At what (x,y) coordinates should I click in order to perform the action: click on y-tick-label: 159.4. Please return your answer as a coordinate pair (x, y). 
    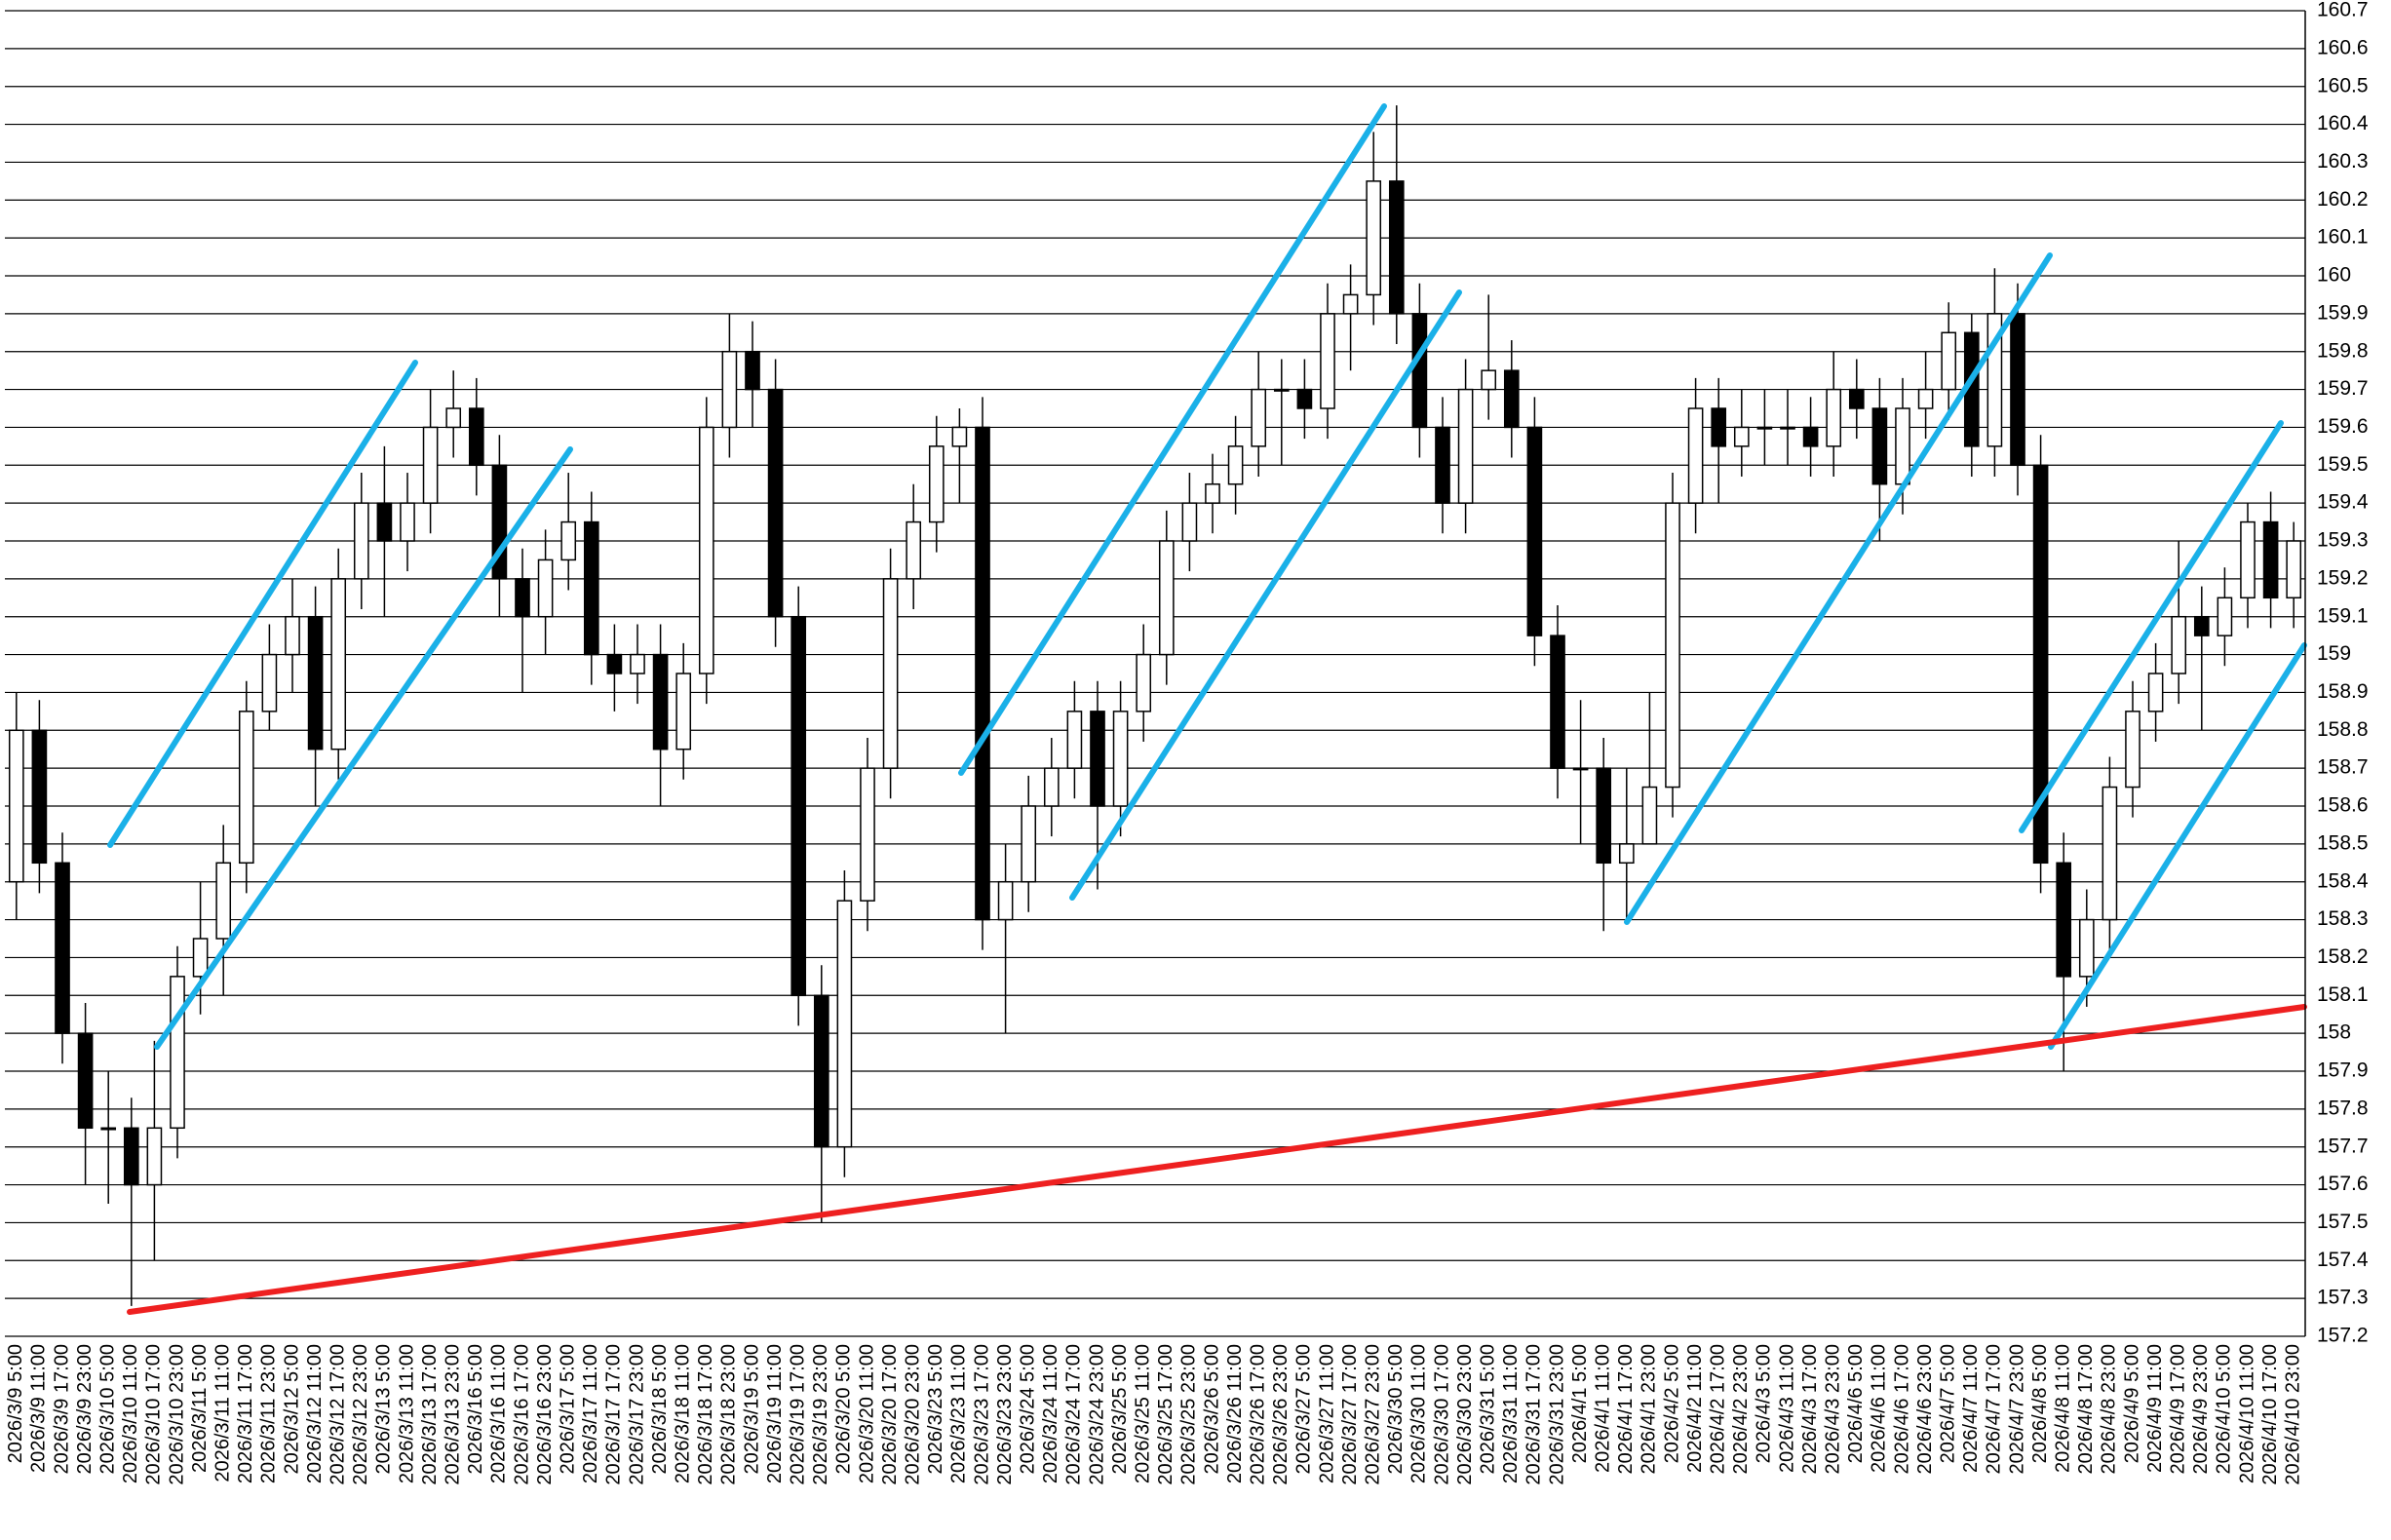
    Looking at the image, I should click on (2343, 503).